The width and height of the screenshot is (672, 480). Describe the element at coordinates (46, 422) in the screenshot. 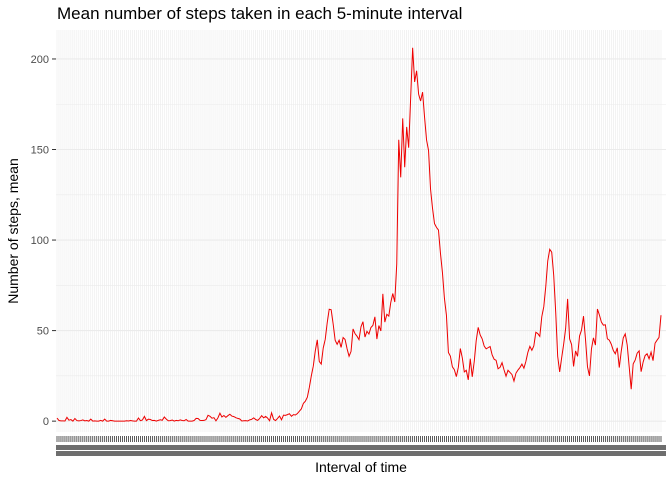

I see `y-tick-label: 0` at that location.